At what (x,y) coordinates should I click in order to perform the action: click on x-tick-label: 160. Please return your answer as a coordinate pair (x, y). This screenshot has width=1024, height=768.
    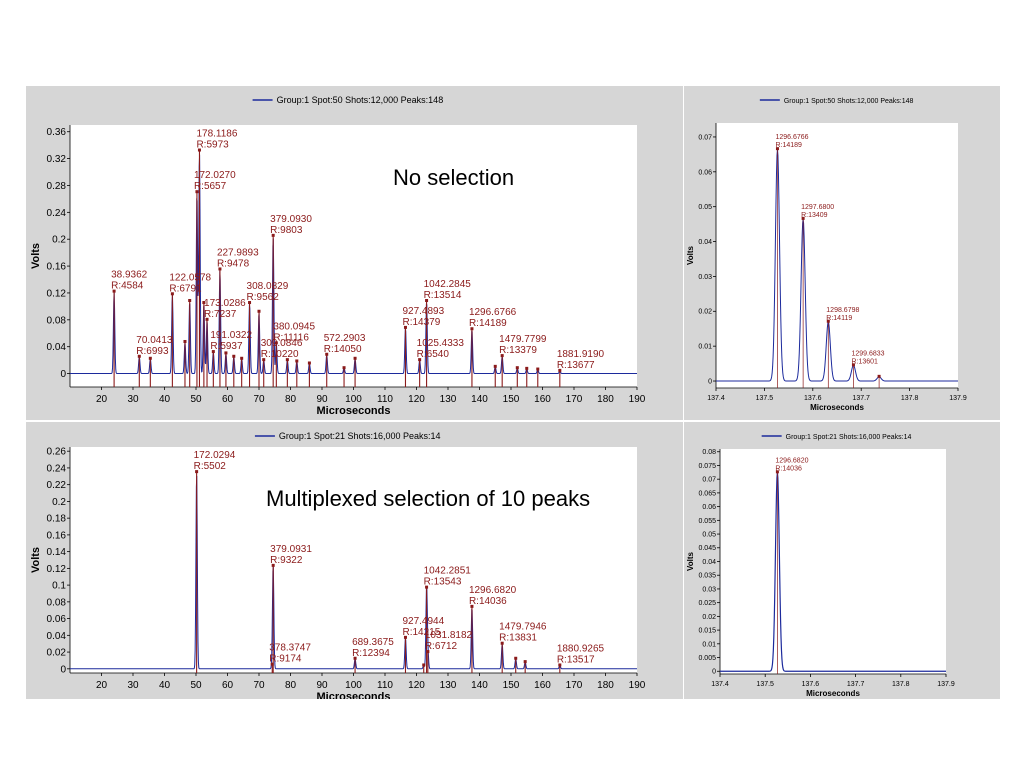
    Looking at the image, I should click on (542, 685).